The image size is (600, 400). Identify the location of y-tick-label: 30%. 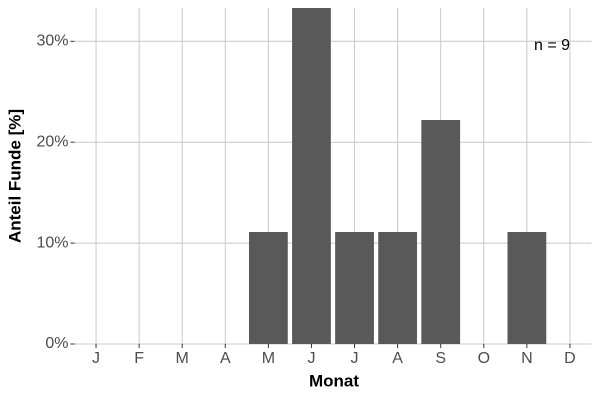
(52, 41).